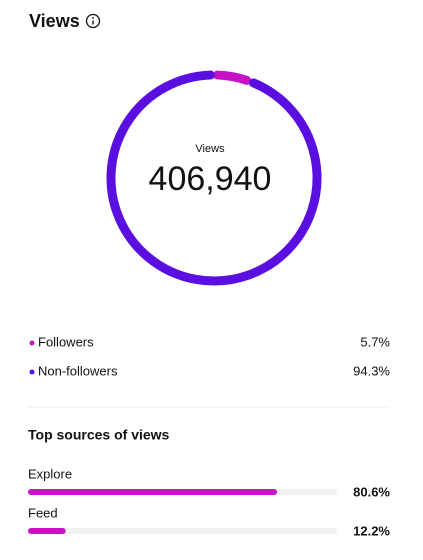 The image size is (423, 560). I want to click on page-title: Views, so click(54, 21).